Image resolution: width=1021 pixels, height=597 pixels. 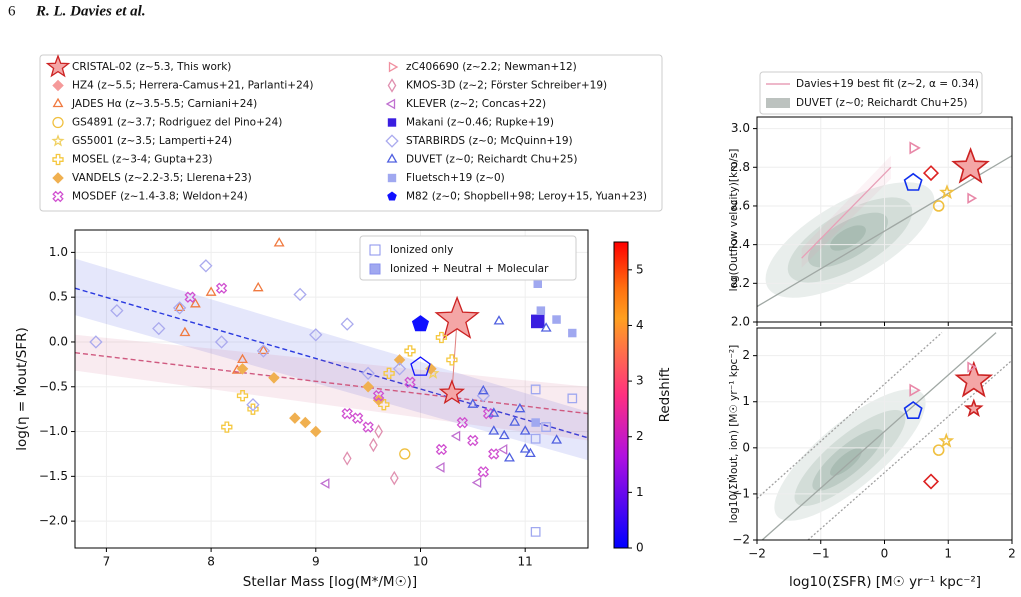 I want to click on x-tick-label: 9, so click(x=316, y=562).